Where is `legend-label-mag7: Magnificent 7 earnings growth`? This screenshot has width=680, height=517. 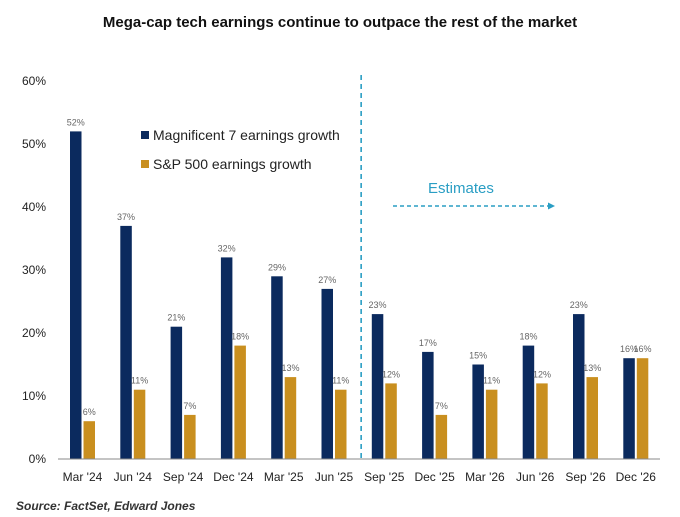
legend-label-mag7: Magnificent 7 earnings growth is located at coordinates (246, 135).